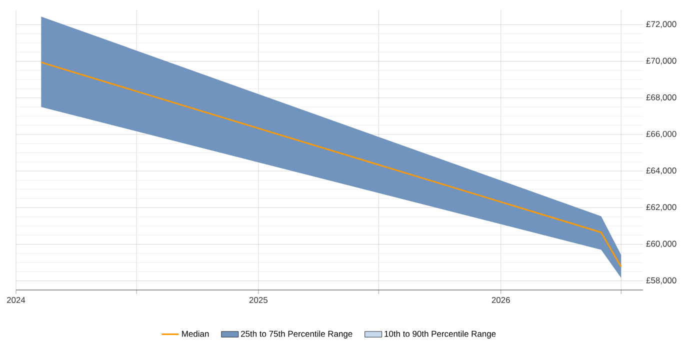  I want to click on y-tick-label: £62,000, so click(661, 208).